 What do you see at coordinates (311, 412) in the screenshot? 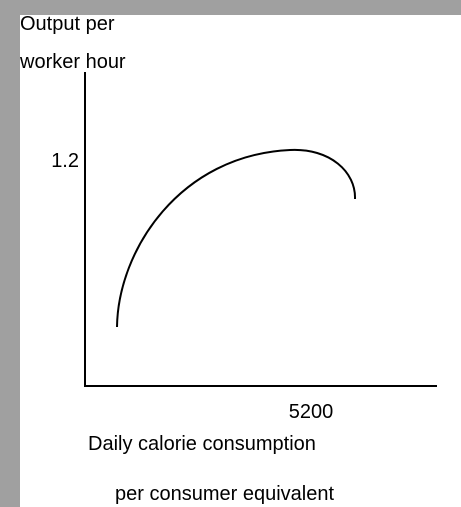
I see `x-tick-label: 5200` at bounding box center [311, 412].